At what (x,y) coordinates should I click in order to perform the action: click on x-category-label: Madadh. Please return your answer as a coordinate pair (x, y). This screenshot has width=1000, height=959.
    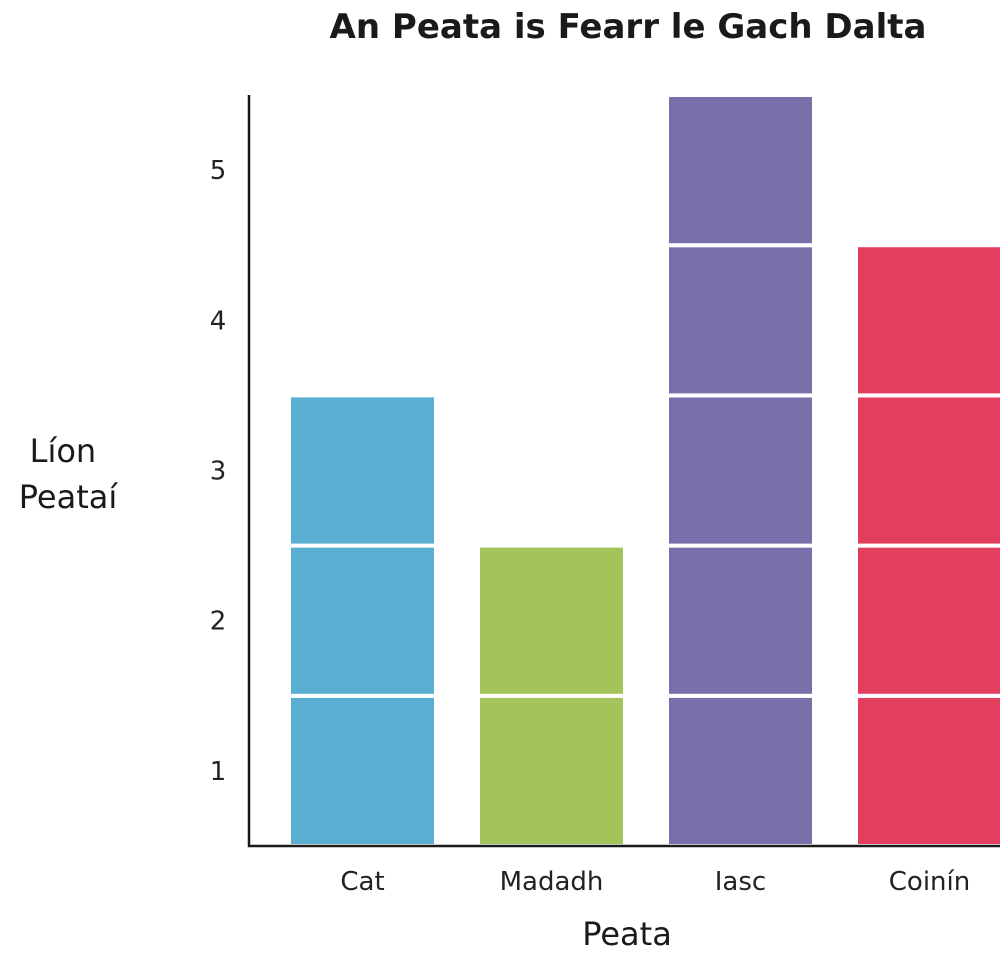
    Looking at the image, I should click on (552, 882).